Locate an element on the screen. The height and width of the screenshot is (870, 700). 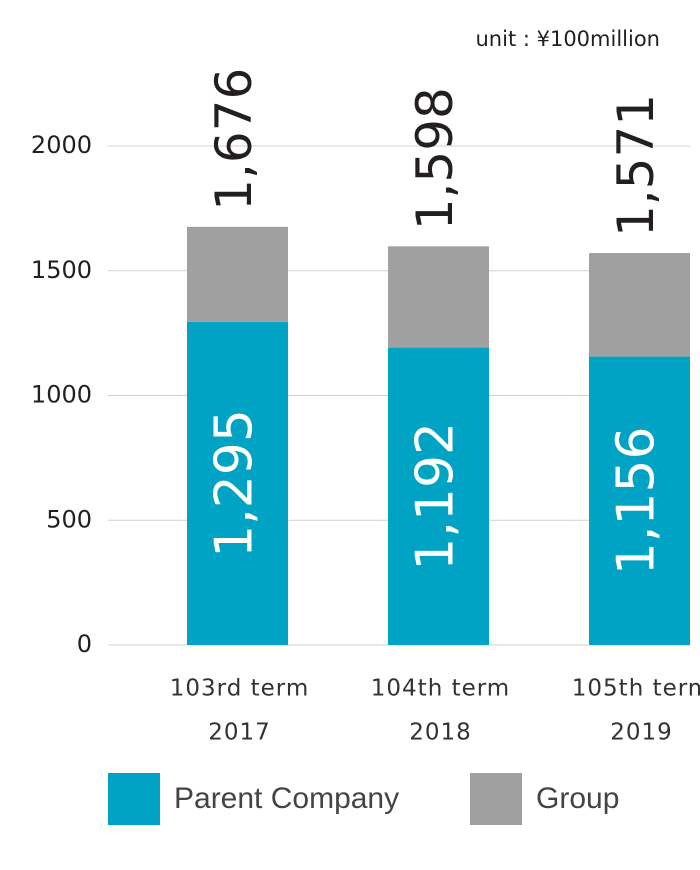
x-year-label: 2017 is located at coordinates (239, 733).